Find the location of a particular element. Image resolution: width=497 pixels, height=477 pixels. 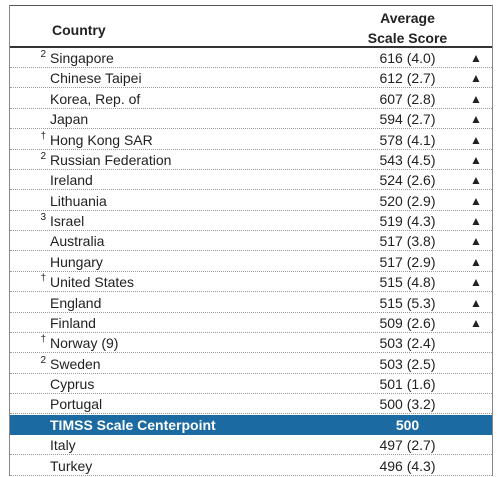

score: 607 (2.8) is located at coordinates (407, 98).